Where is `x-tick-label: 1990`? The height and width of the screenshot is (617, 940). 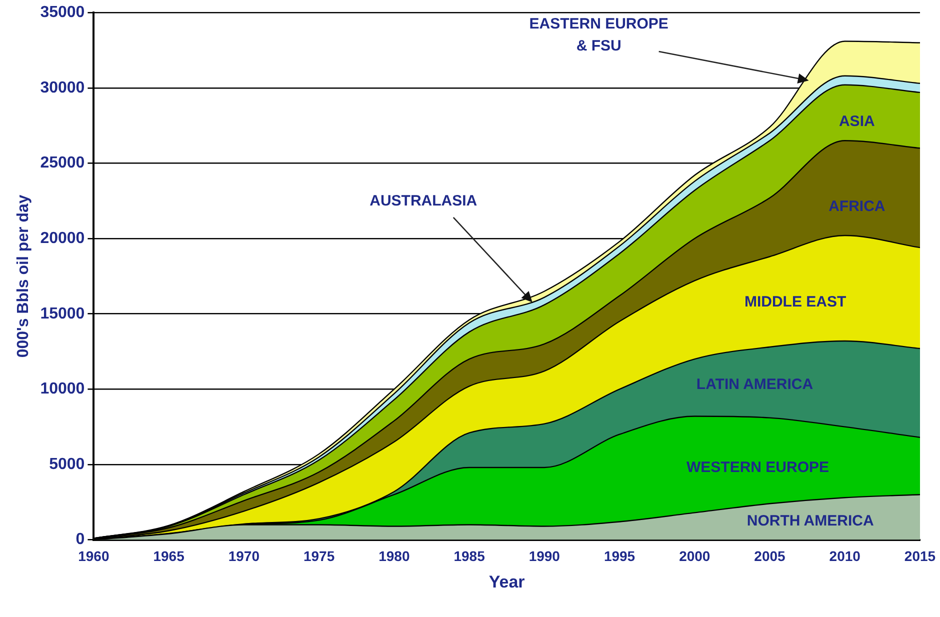 x-tick-label: 1990 is located at coordinates (544, 556).